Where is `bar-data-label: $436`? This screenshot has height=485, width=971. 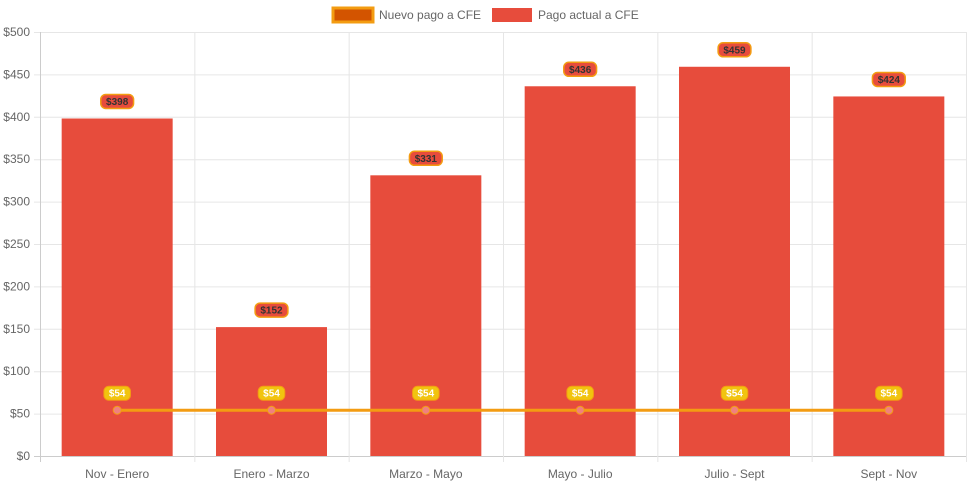 bar-data-label: $436 is located at coordinates (580, 70).